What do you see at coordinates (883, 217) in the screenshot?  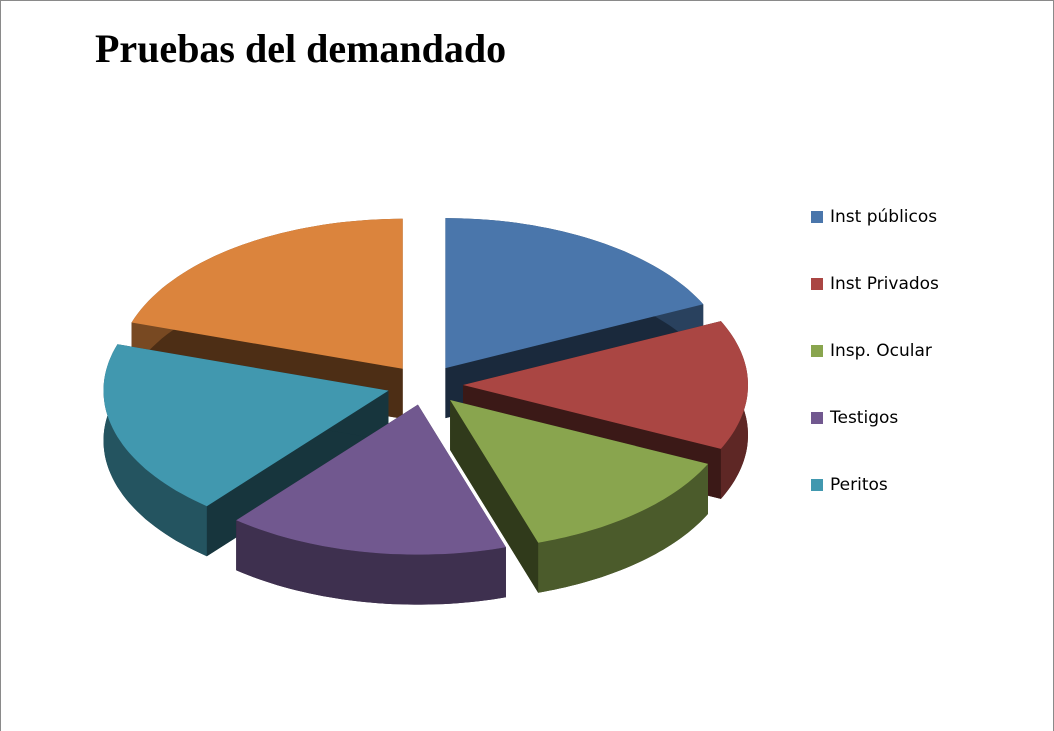 I see `legend-label: Inst públicos` at bounding box center [883, 217].